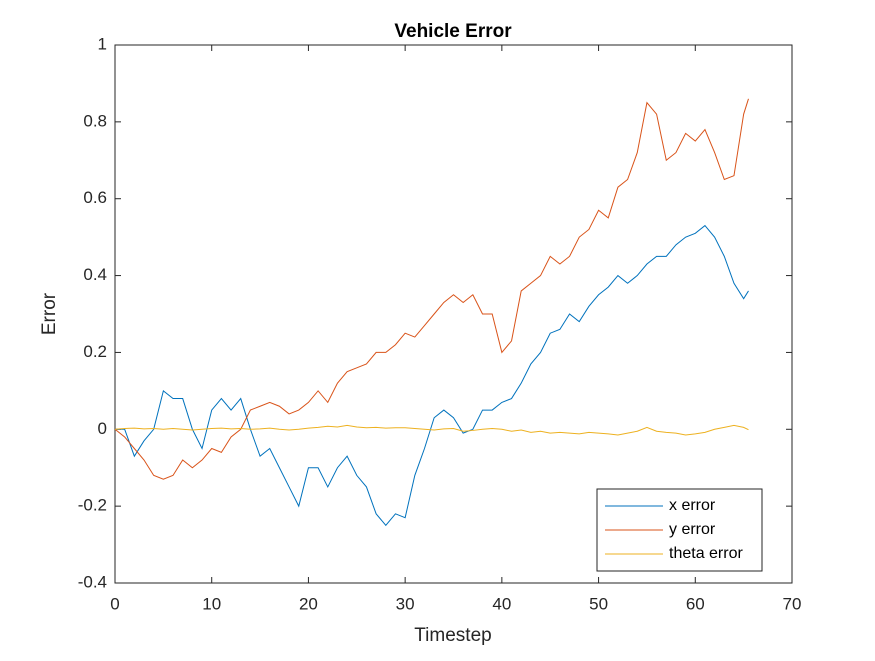 The width and height of the screenshot is (875, 661). I want to click on chart-title: Vehicle Error, so click(453, 31).